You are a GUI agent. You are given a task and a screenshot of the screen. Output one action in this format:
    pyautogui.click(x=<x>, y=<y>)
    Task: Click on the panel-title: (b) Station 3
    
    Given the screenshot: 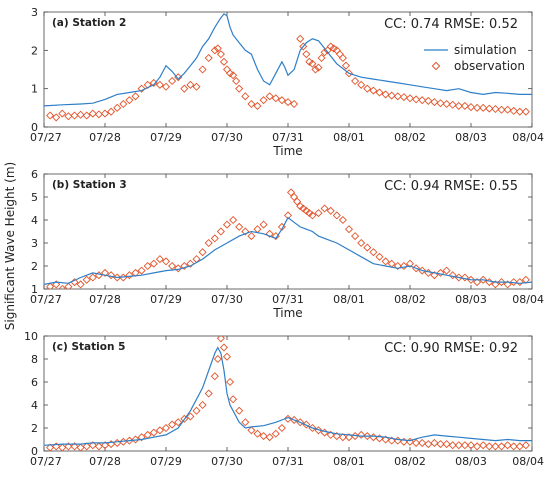 What is the action you would take?
    pyautogui.click(x=89, y=185)
    